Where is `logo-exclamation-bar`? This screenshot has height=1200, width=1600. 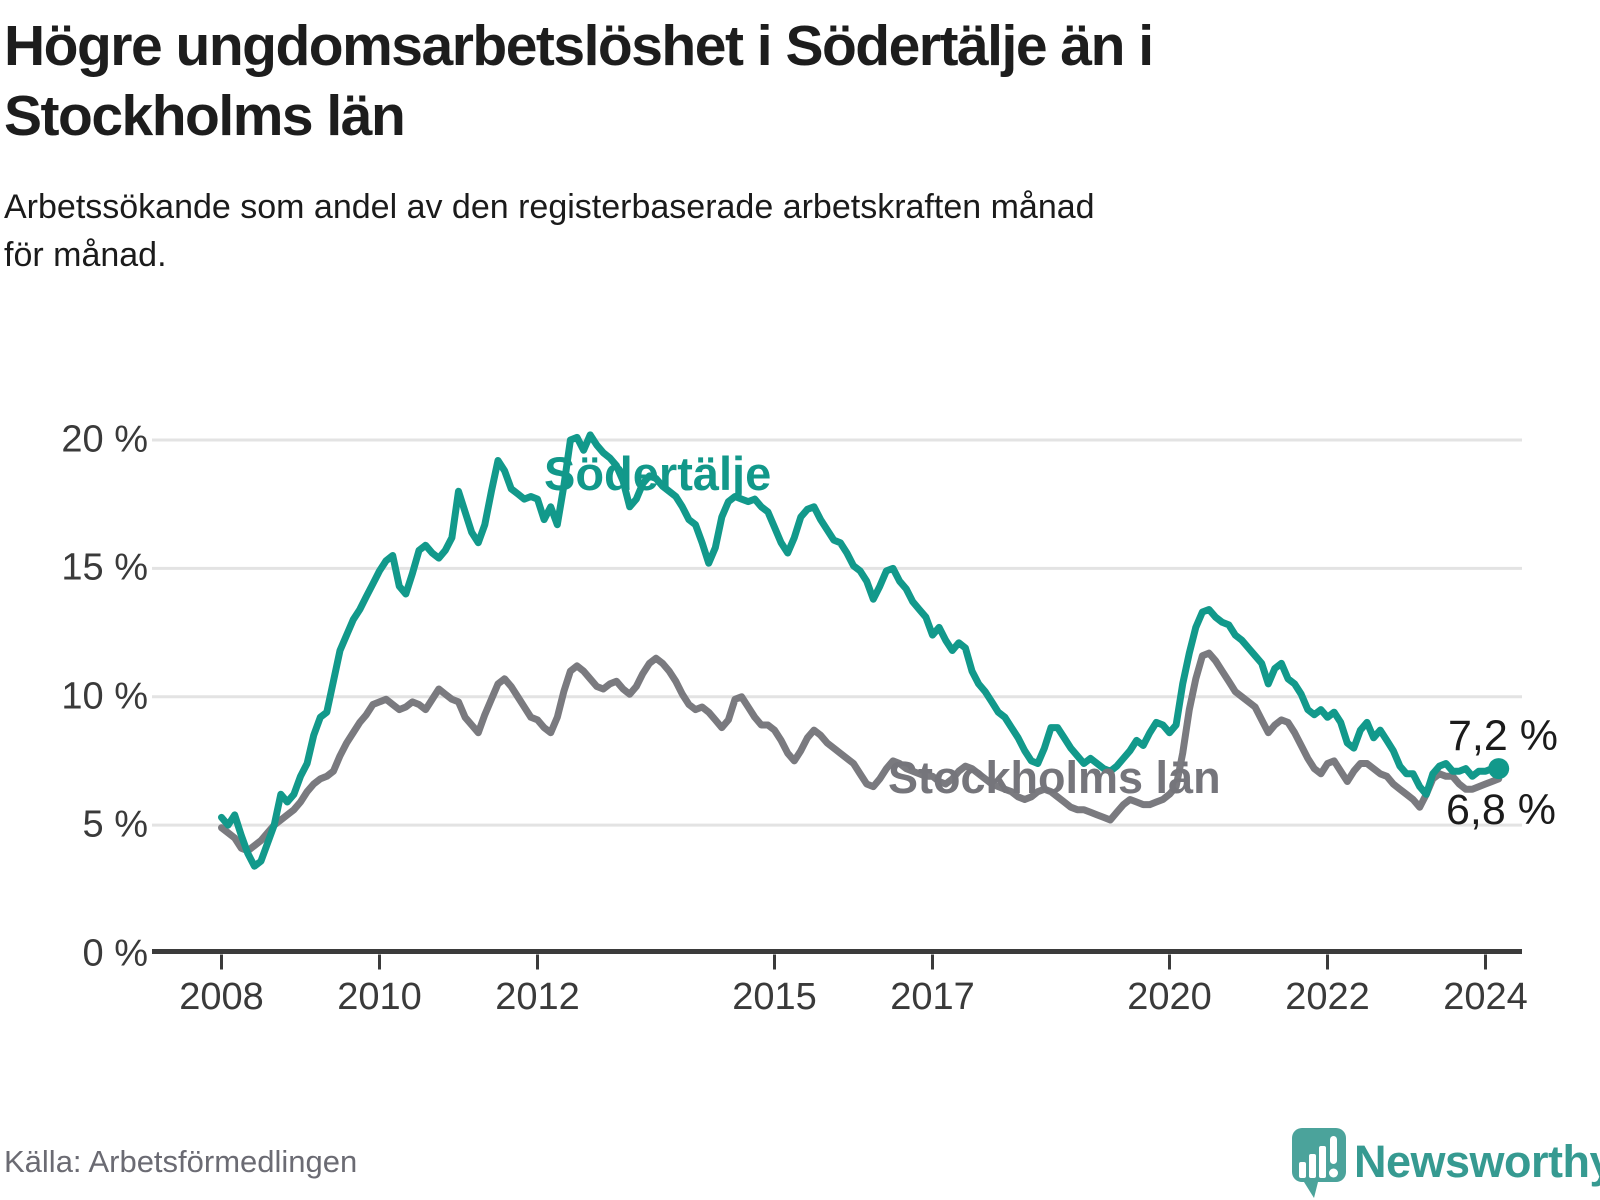
logo-exclamation-bar is located at coordinates (1333, 1150).